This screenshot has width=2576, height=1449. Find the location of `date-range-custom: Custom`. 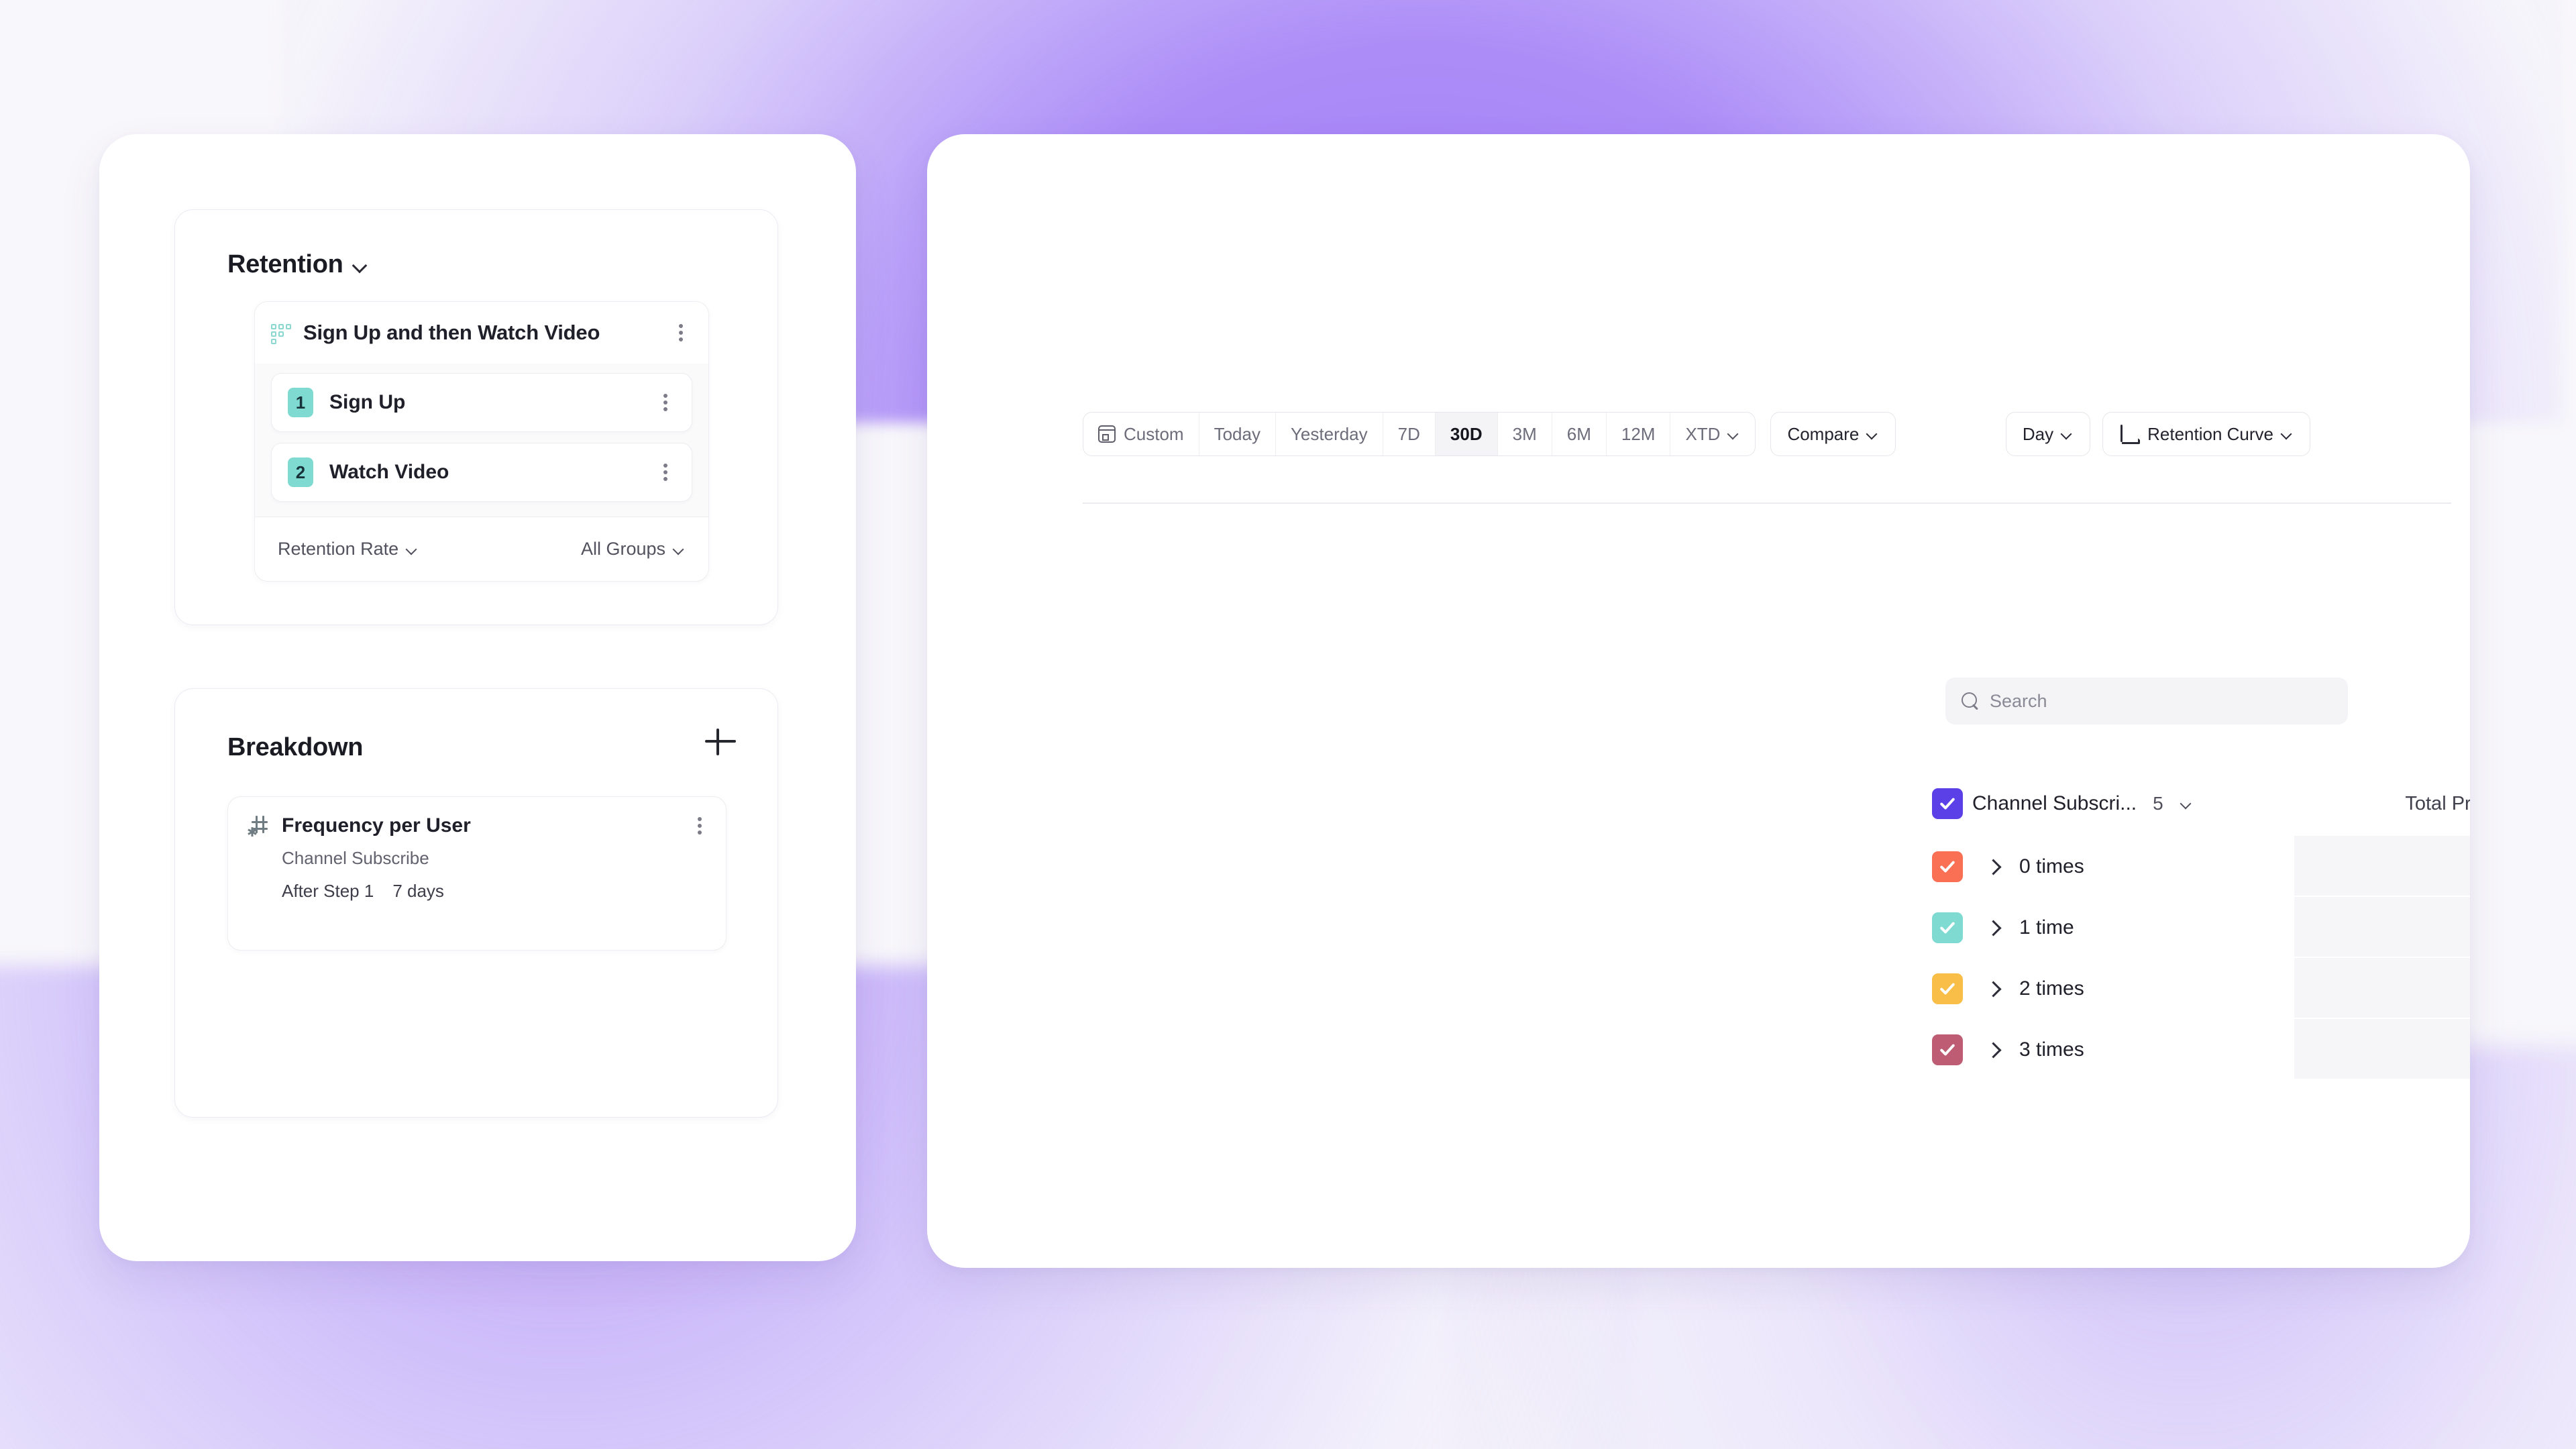

date-range-custom: Custom is located at coordinates (1141, 434).